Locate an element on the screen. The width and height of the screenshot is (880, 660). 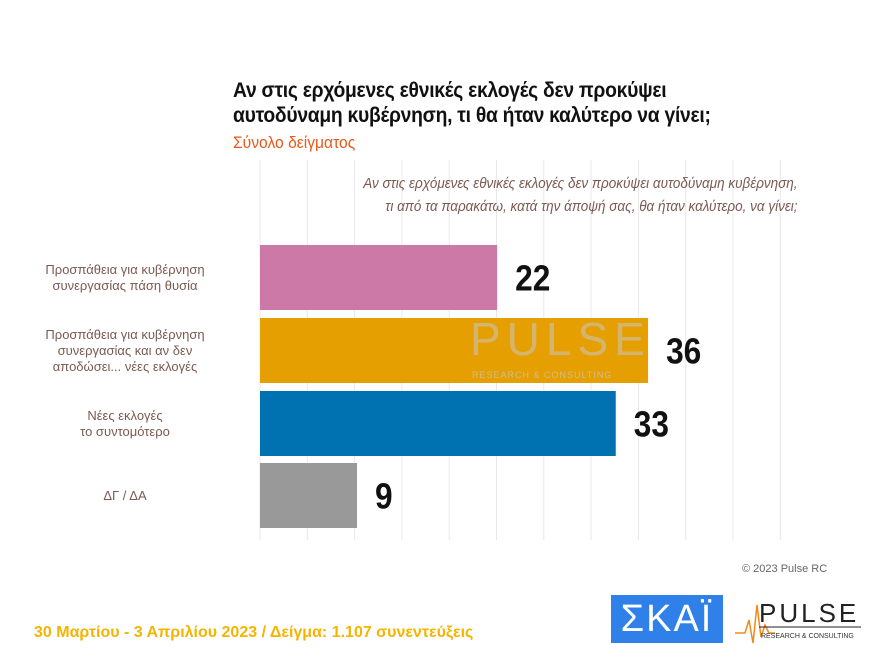
category-label-line: το συντομότερο is located at coordinates (125, 431).